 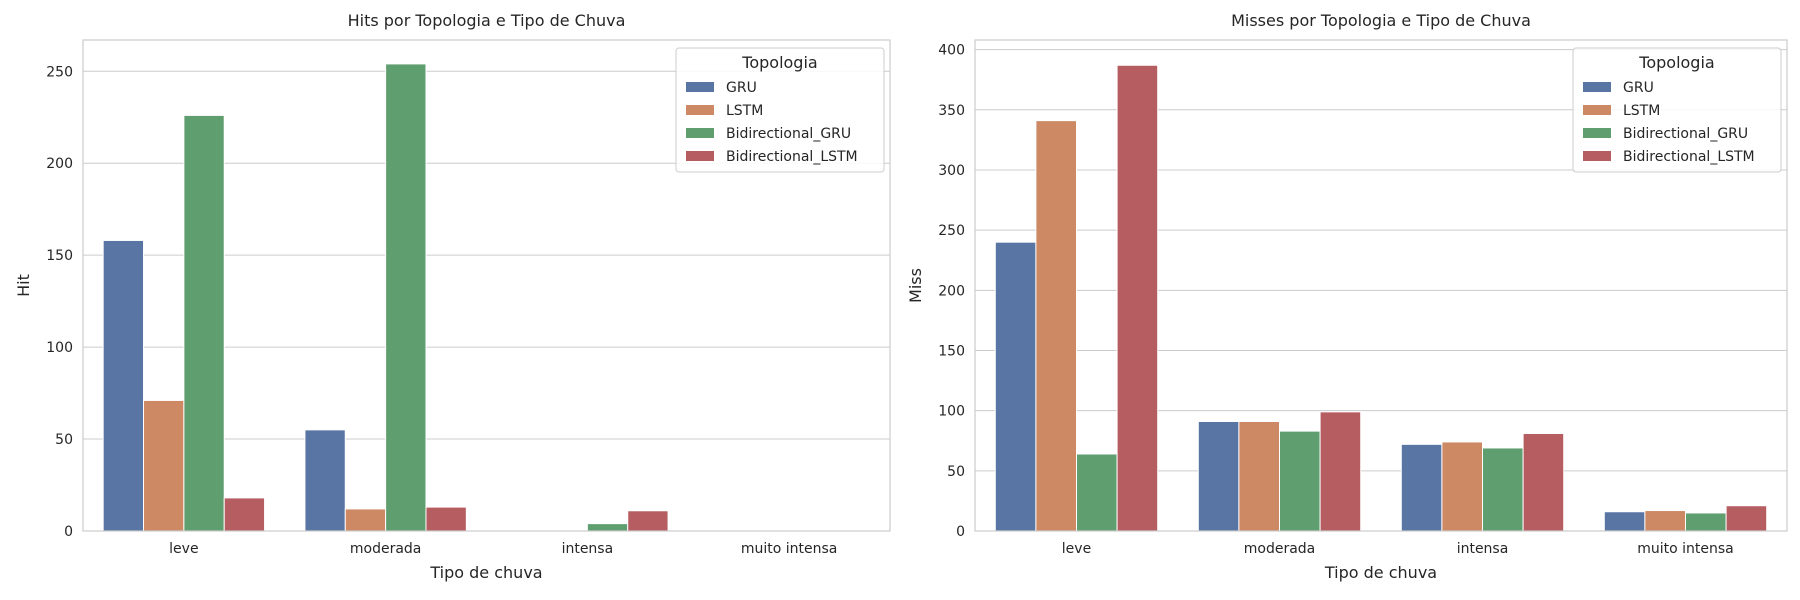 What do you see at coordinates (1462, 486) in the screenshot?
I see `bar-lstm-intensa` at bounding box center [1462, 486].